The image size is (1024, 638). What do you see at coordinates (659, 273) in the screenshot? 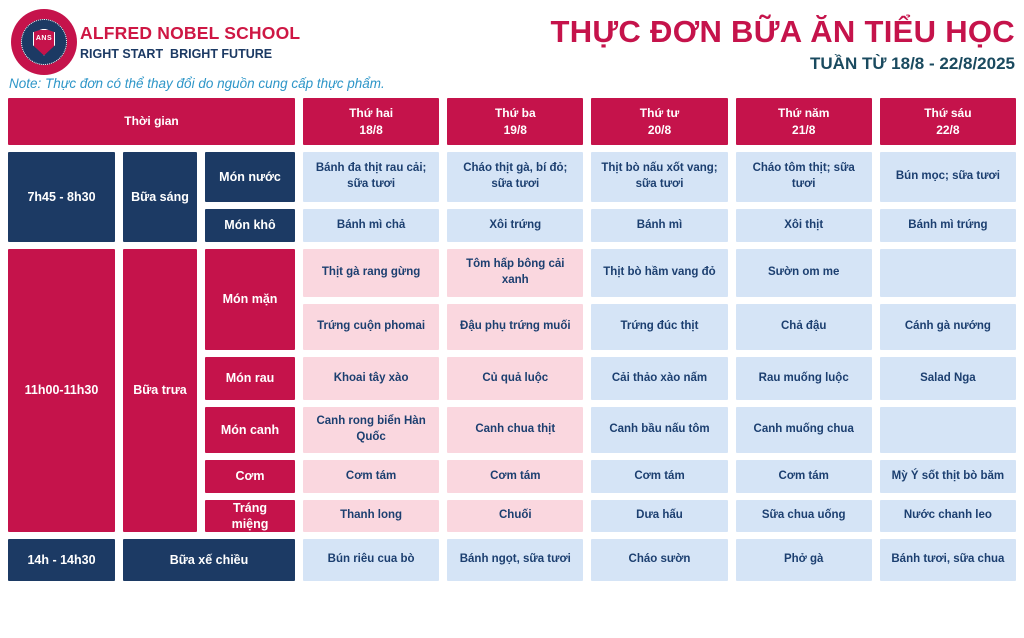
I see `dish-cell: Thịt bò hầm vang đỏ` at bounding box center [659, 273].